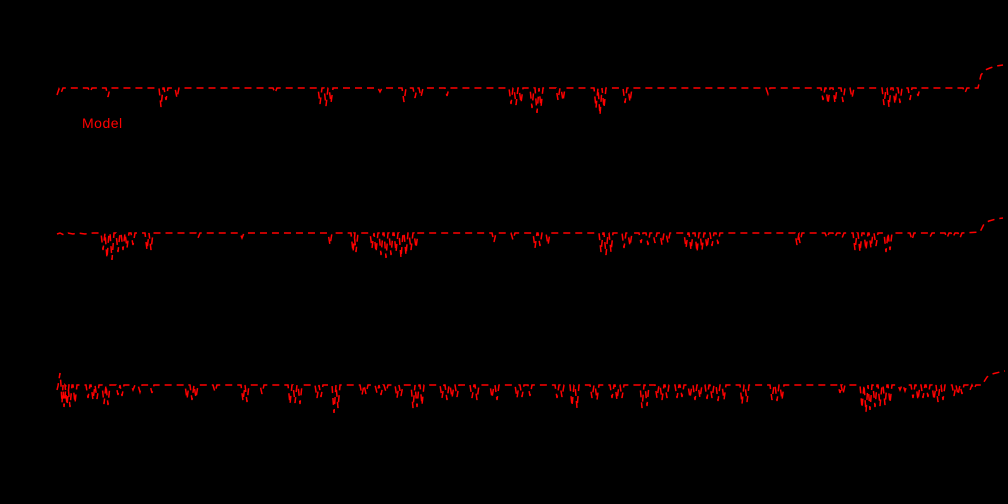 Image resolution: width=1008 pixels, height=504 pixels. I want to click on middle-spectrum, so click(530, 239).